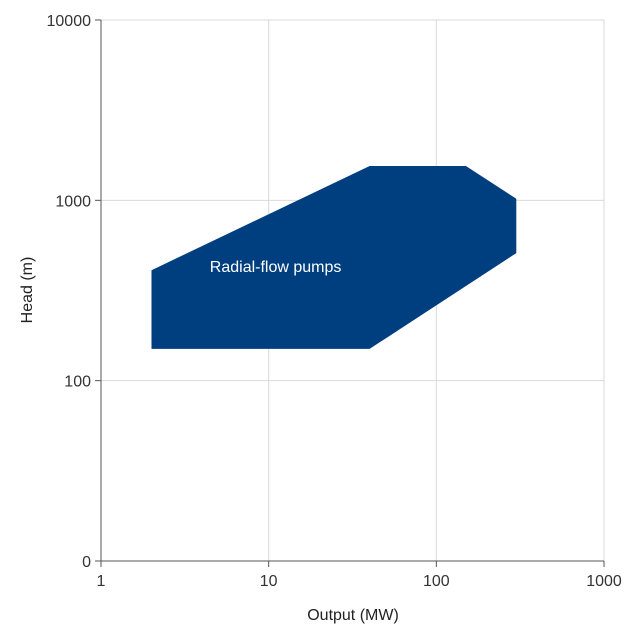 This screenshot has height=628, width=643. What do you see at coordinates (69, 21) in the screenshot?
I see `y-tick-label: 10000` at bounding box center [69, 21].